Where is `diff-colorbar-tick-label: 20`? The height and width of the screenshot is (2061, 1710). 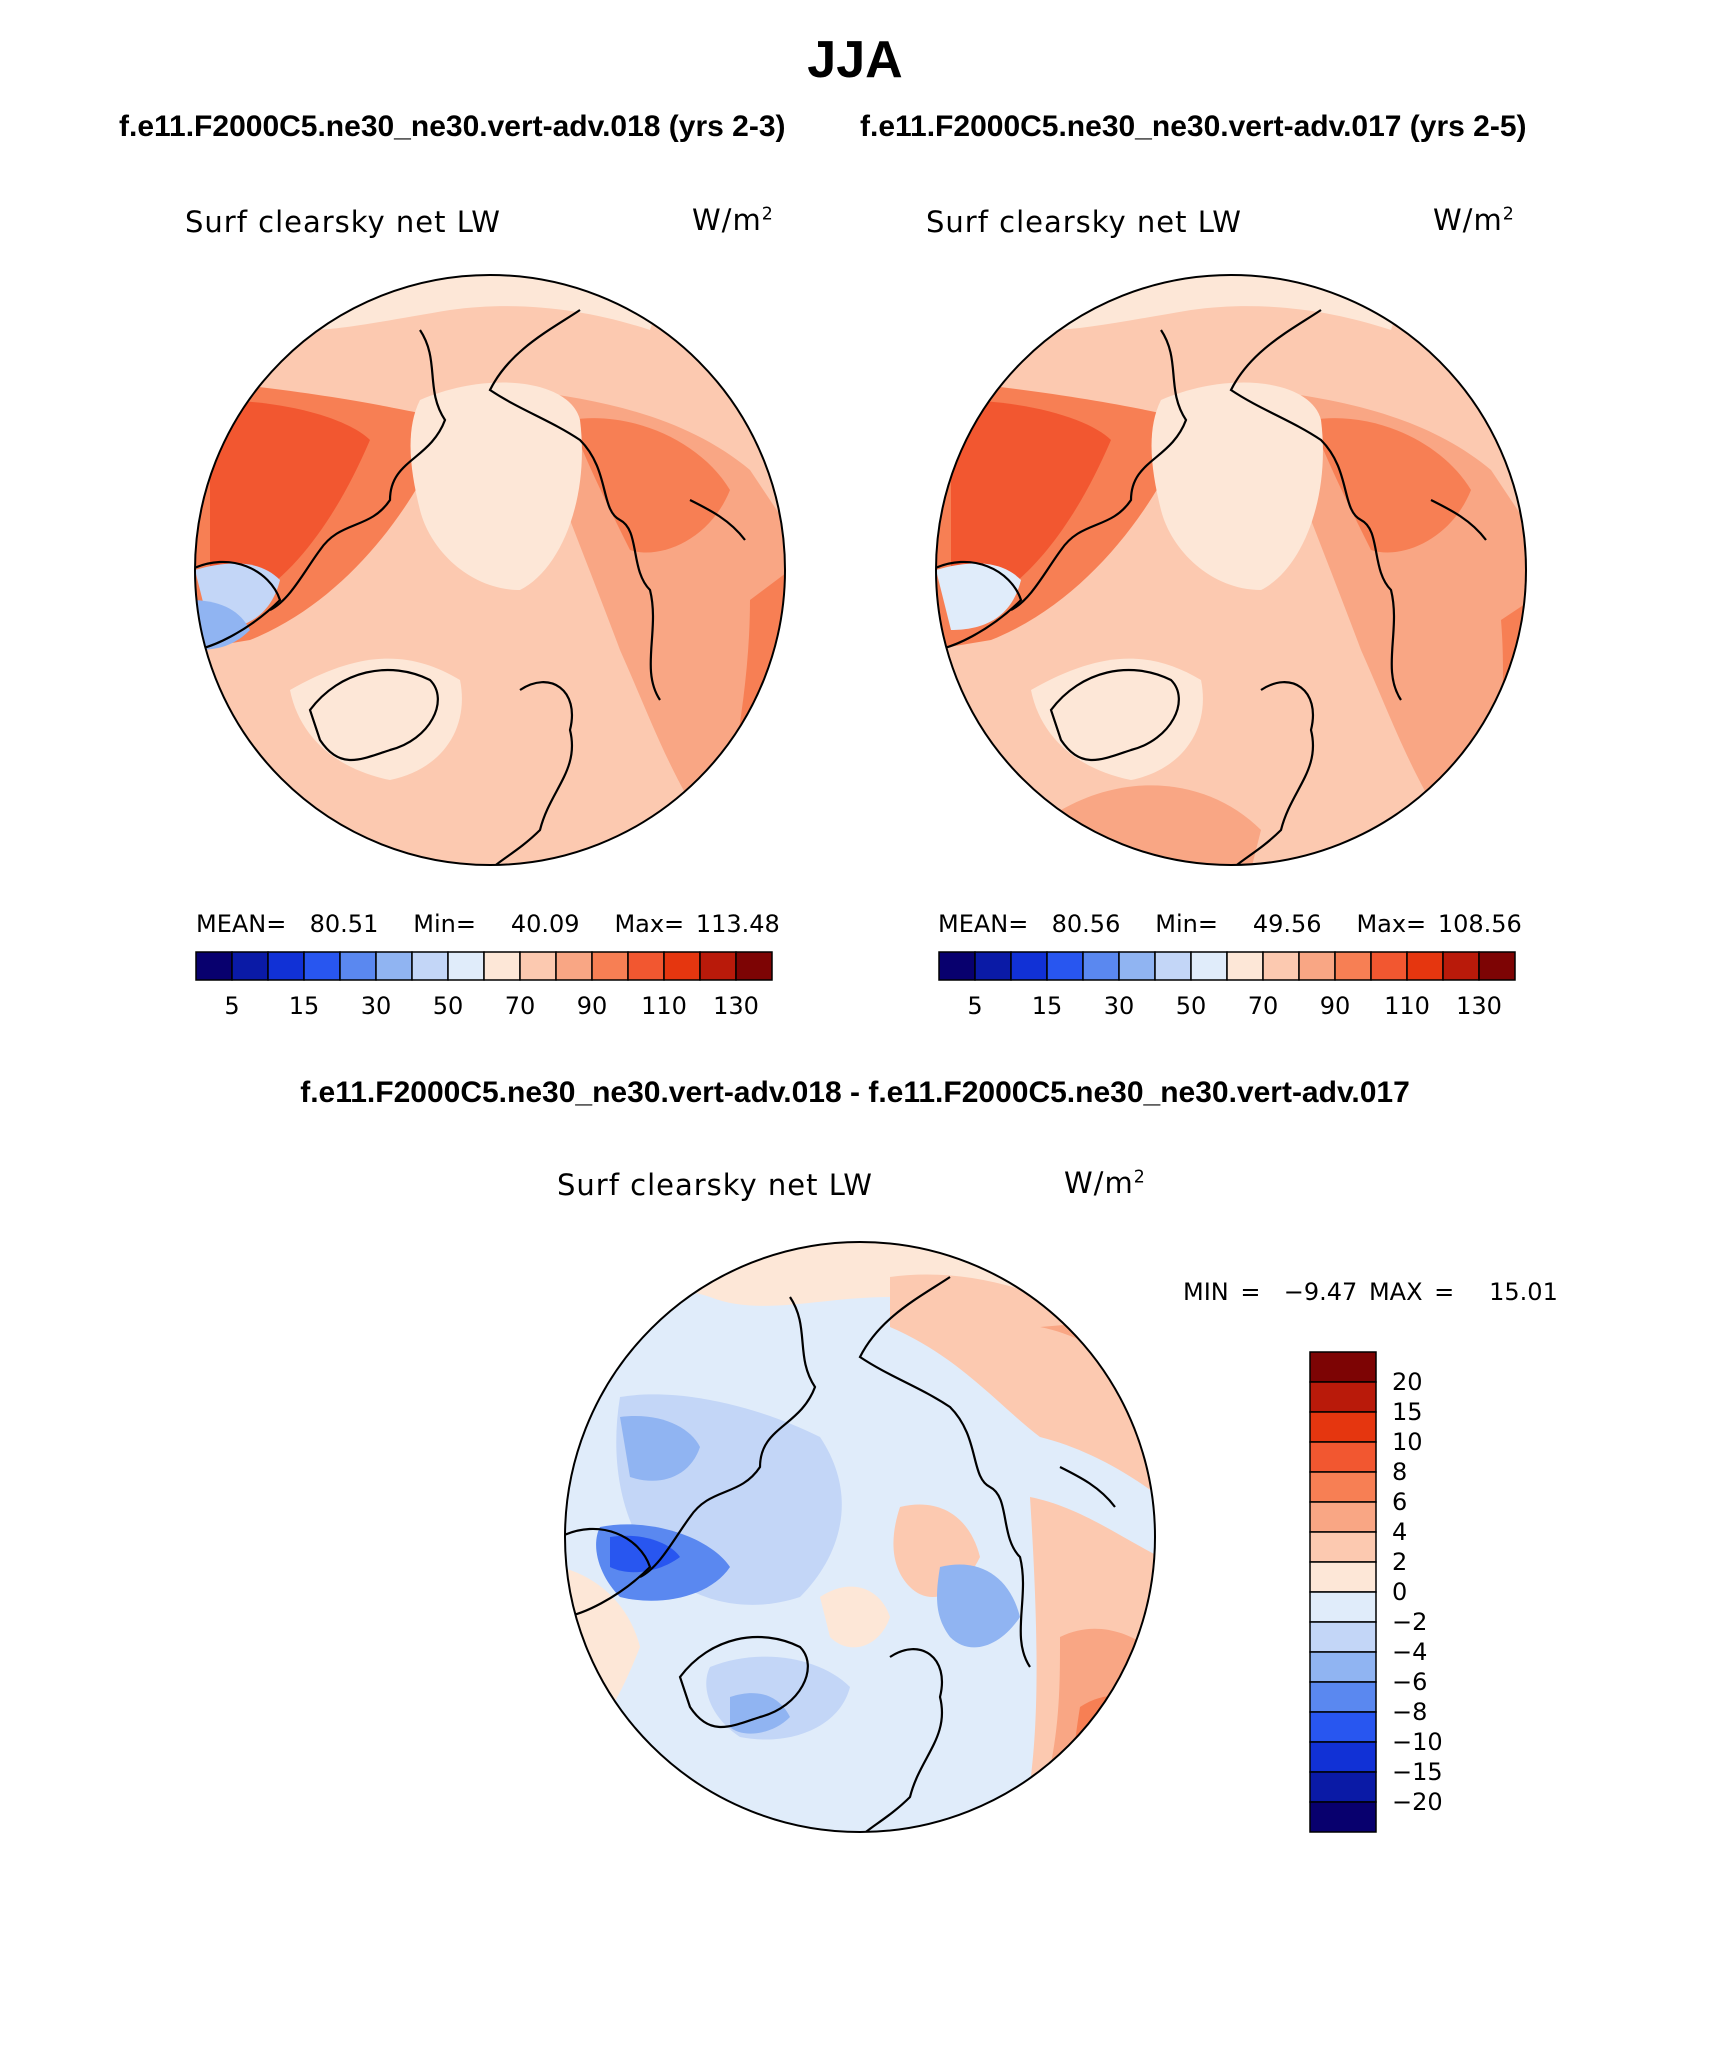
diff-colorbar-tick-label: 20 is located at coordinates (1407, 1382).